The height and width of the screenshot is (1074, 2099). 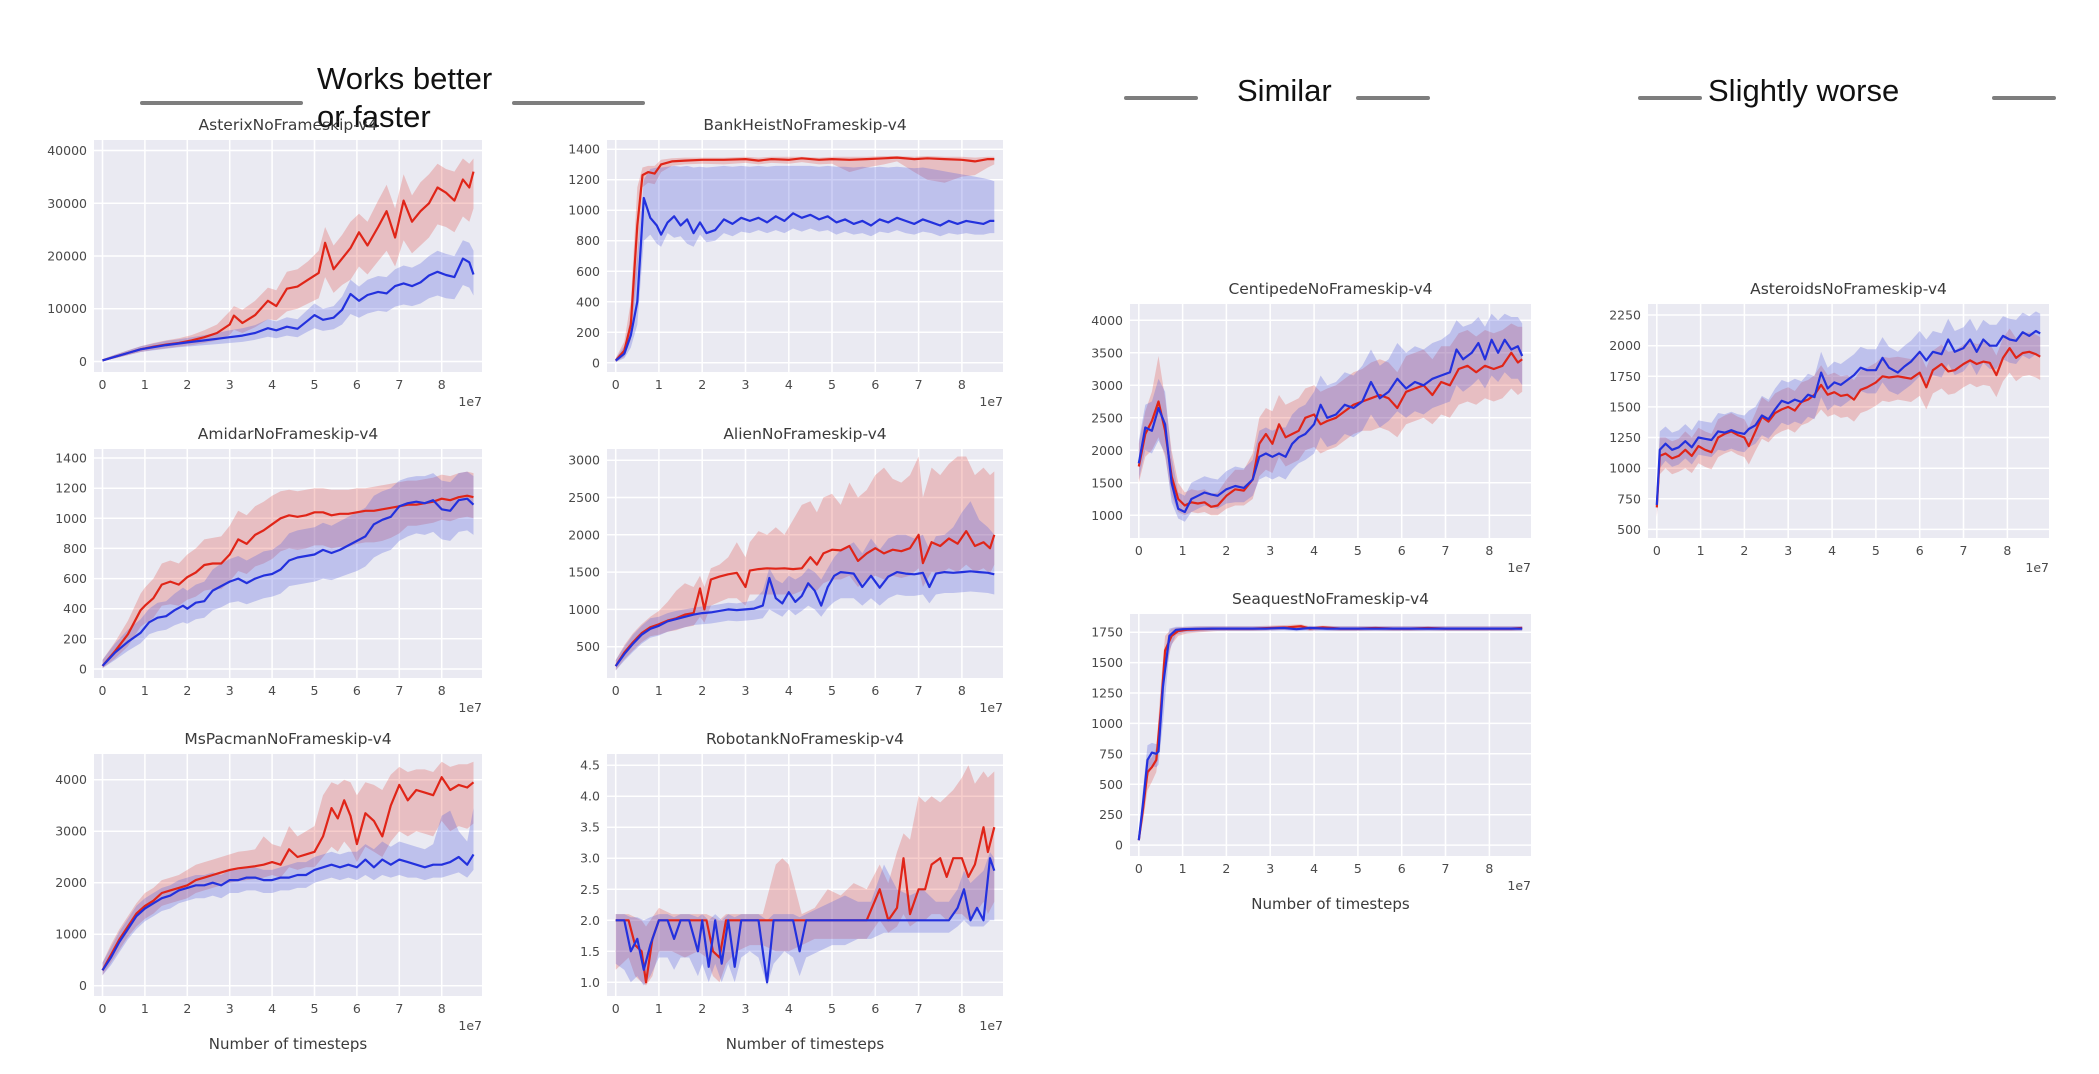 I want to click on svg-text: AsterixNoFrameskip-v4, so click(x=288, y=125).